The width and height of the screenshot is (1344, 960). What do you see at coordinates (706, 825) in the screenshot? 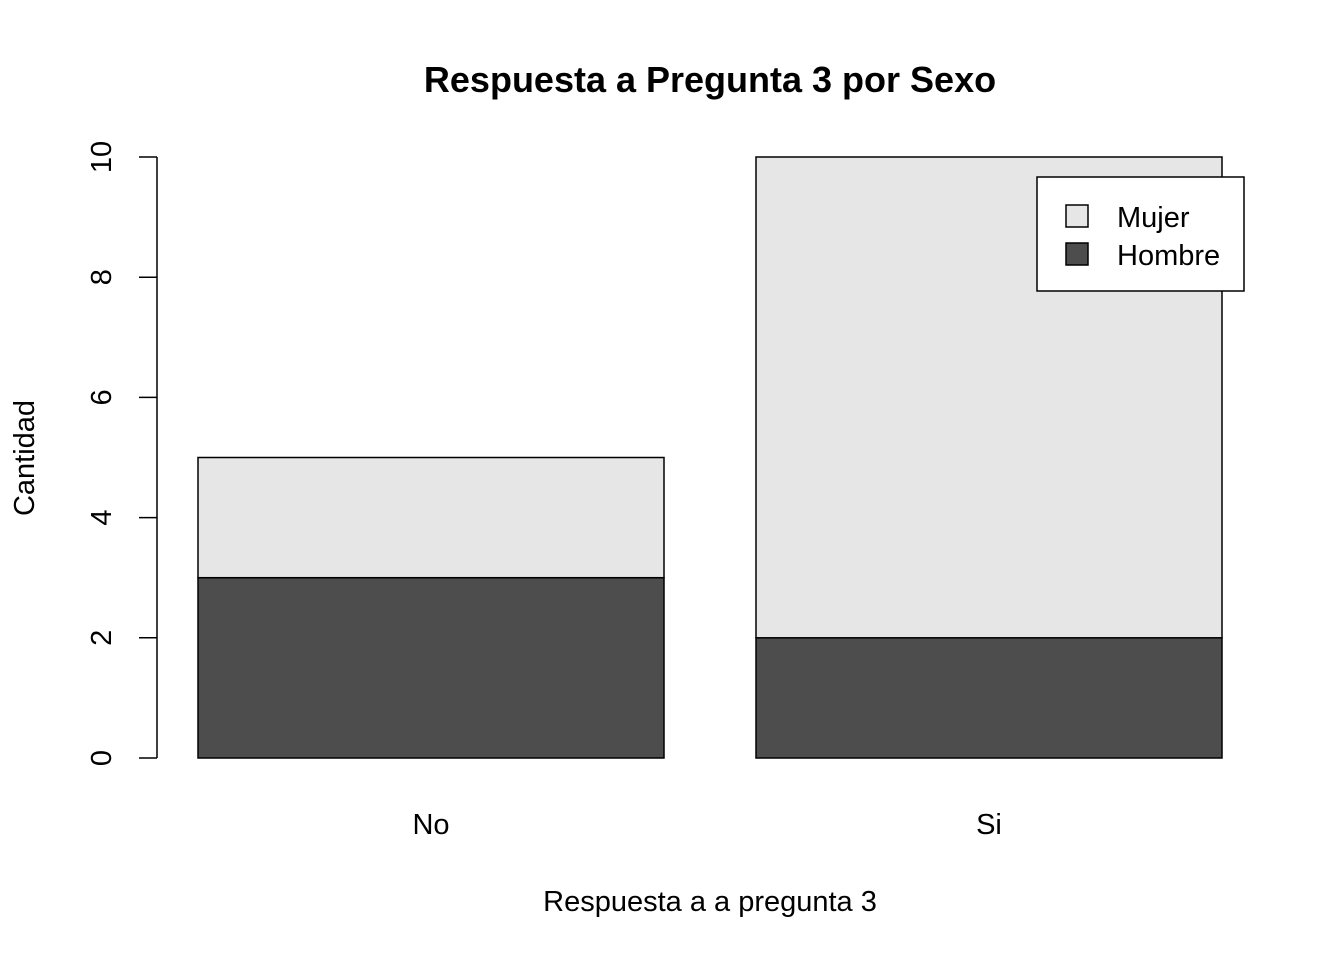
I see `x-tick-labels: No Si` at bounding box center [706, 825].